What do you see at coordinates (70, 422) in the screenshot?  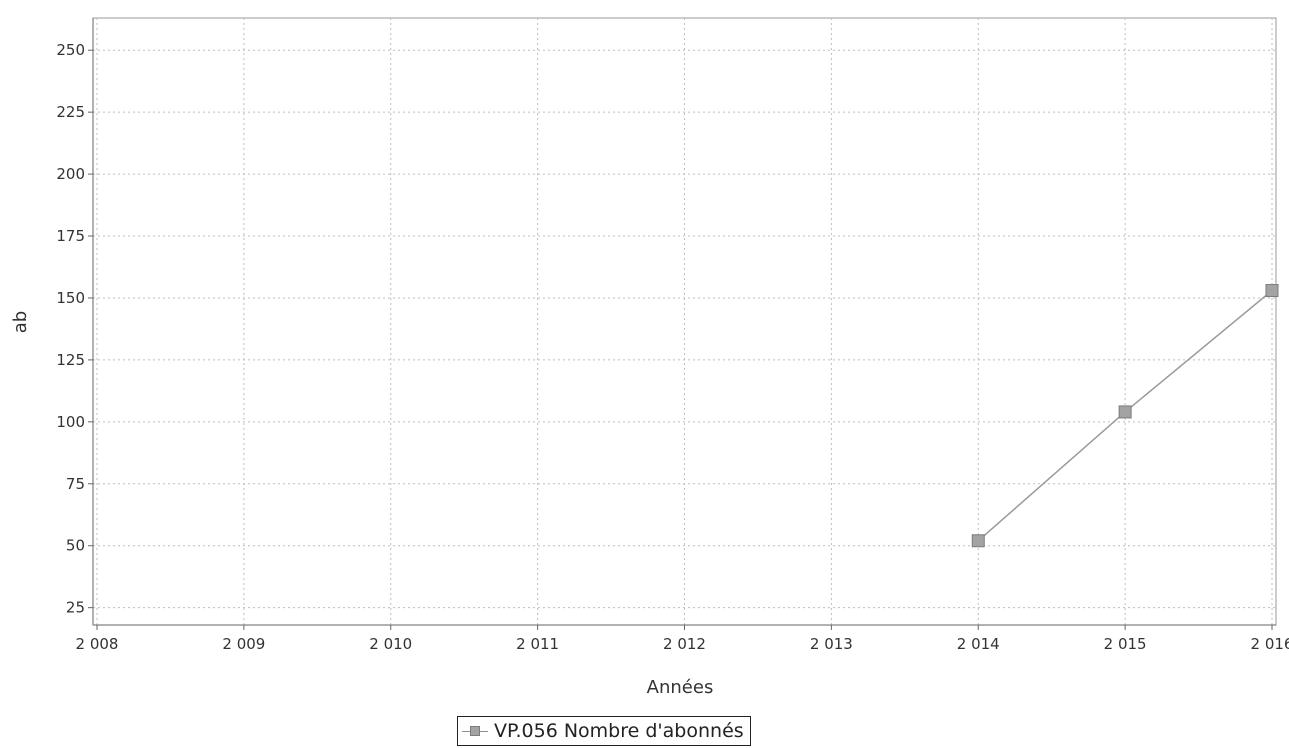 I see `y-tick-label: 100` at bounding box center [70, 422].